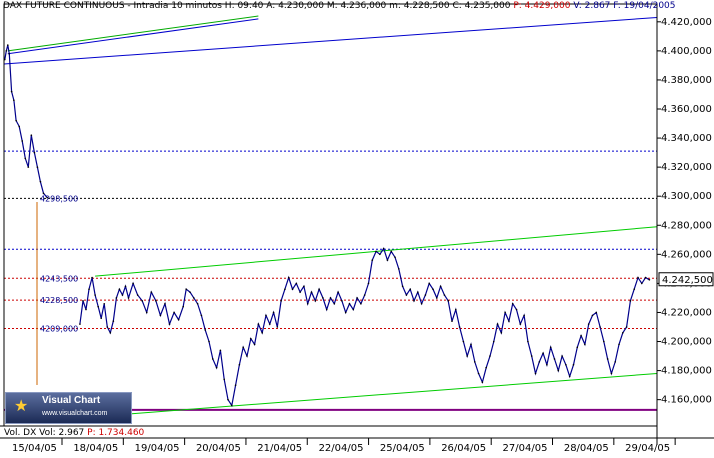 The width and height of the screenshot is (714, 458). I want to click on x-tick-label: 21/04/05, so click(279, 448).